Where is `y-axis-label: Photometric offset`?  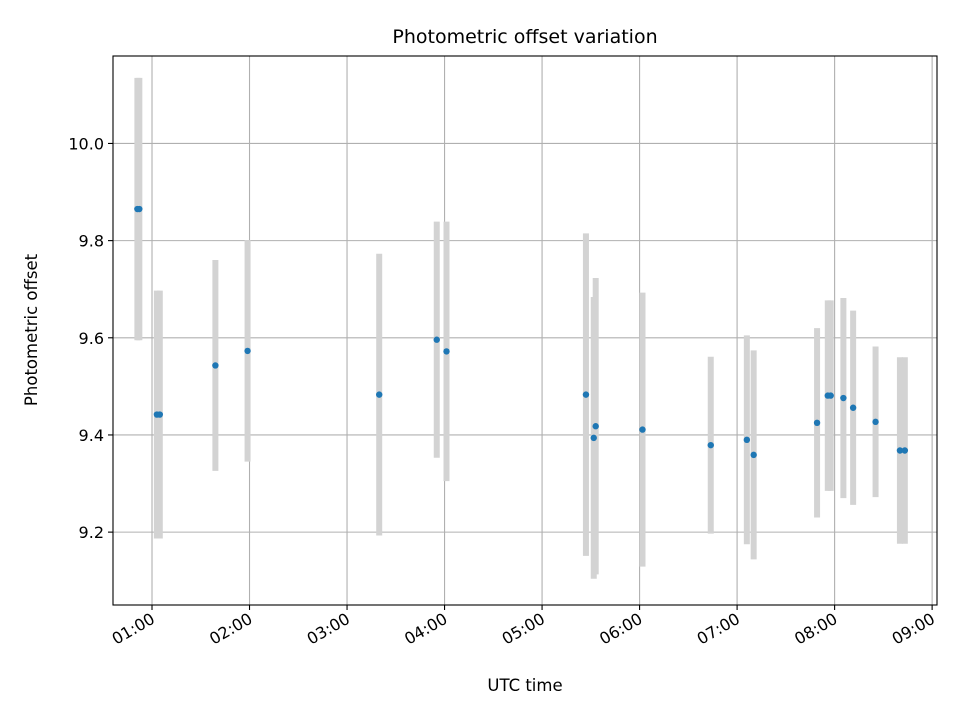
y-axis-label: Photometric offset is located at coordinates (31, 329).